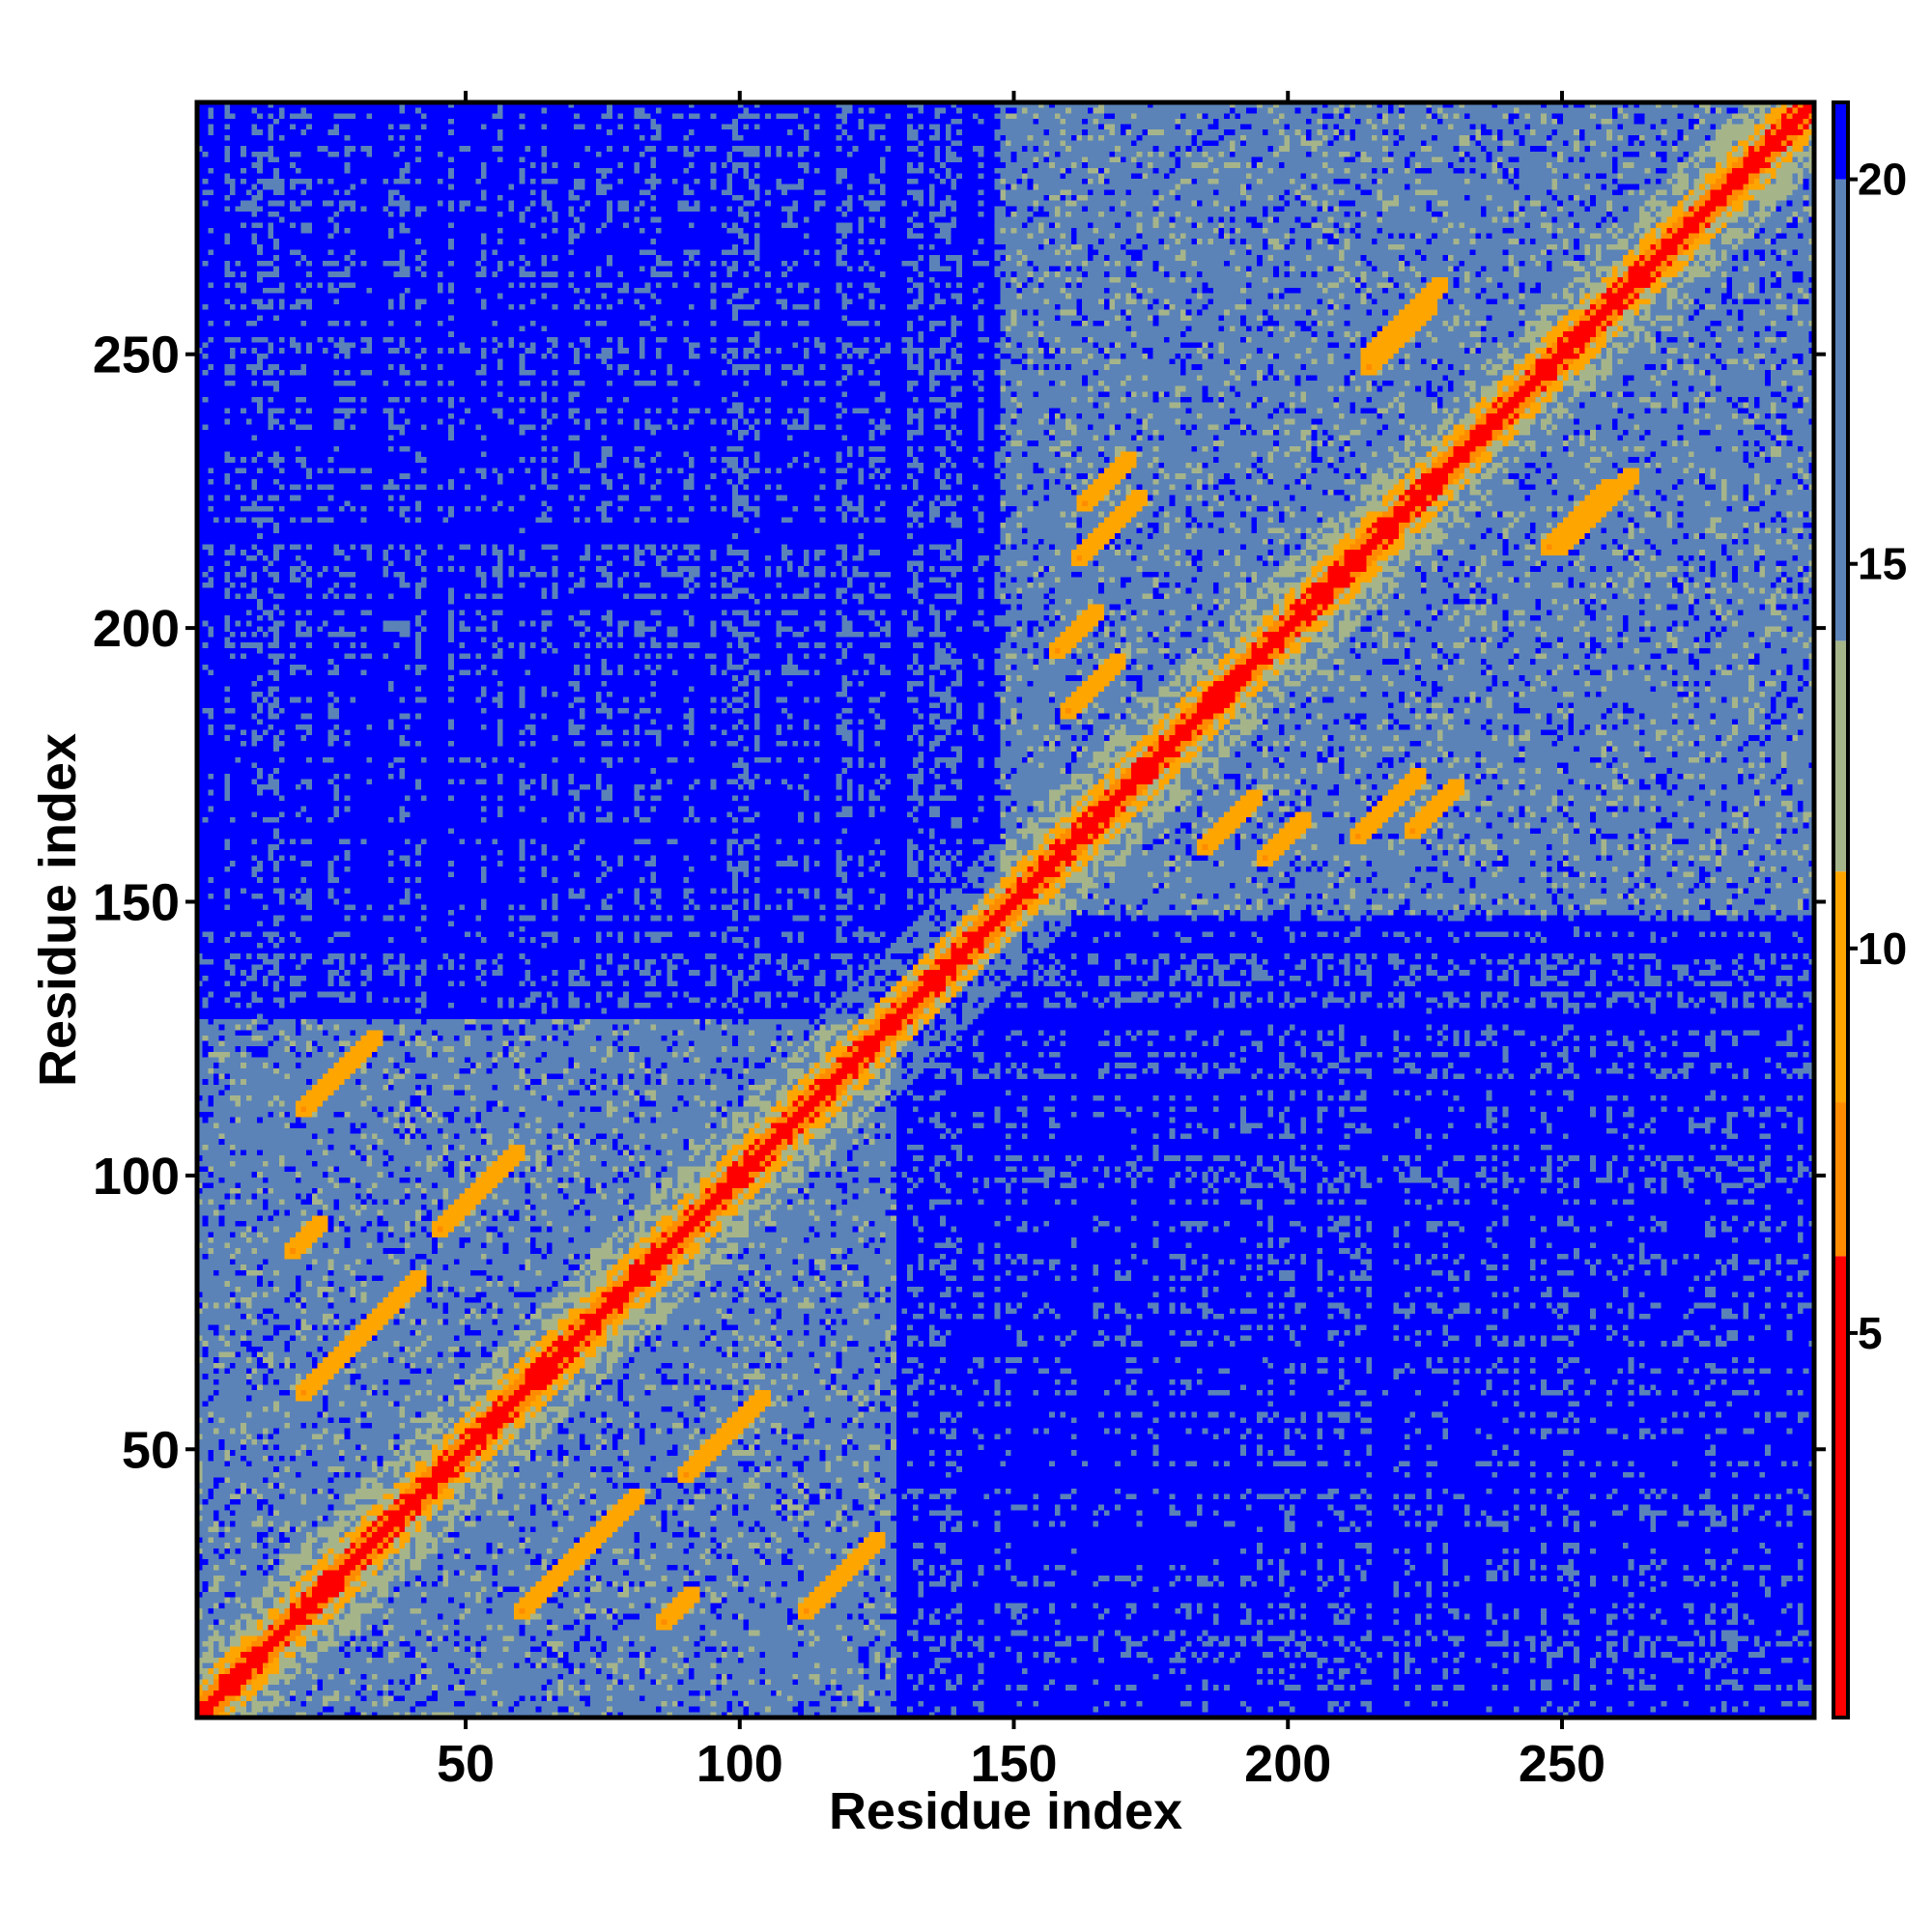 The image size is (1932, 1932). What do you see at coordinates (1287, 1764) in the screenshot?
I see `x-tick-label: 200` at bounding box center [1287, 1764].